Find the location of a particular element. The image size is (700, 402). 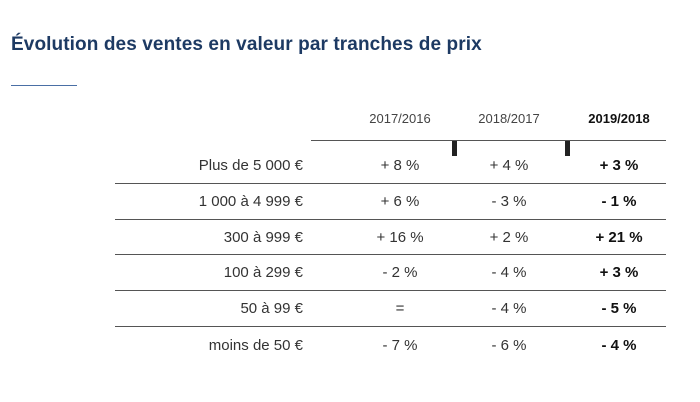

column-header-2017-2016: 2017/2016 is located at coordinates (400, 118).